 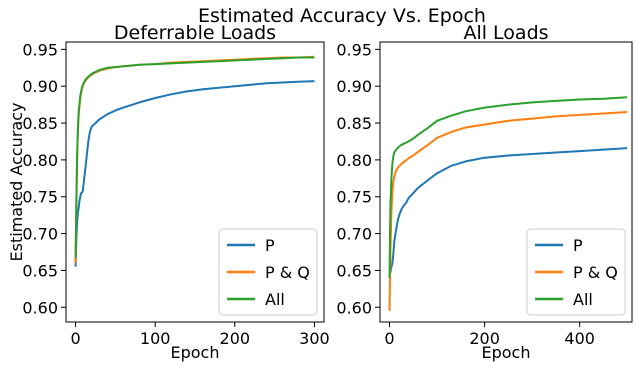 What do you see at coordinates (195, 33) in the screenshot?
I see `panel-title: Deferrable Loads` at bounding box center [195, 33].